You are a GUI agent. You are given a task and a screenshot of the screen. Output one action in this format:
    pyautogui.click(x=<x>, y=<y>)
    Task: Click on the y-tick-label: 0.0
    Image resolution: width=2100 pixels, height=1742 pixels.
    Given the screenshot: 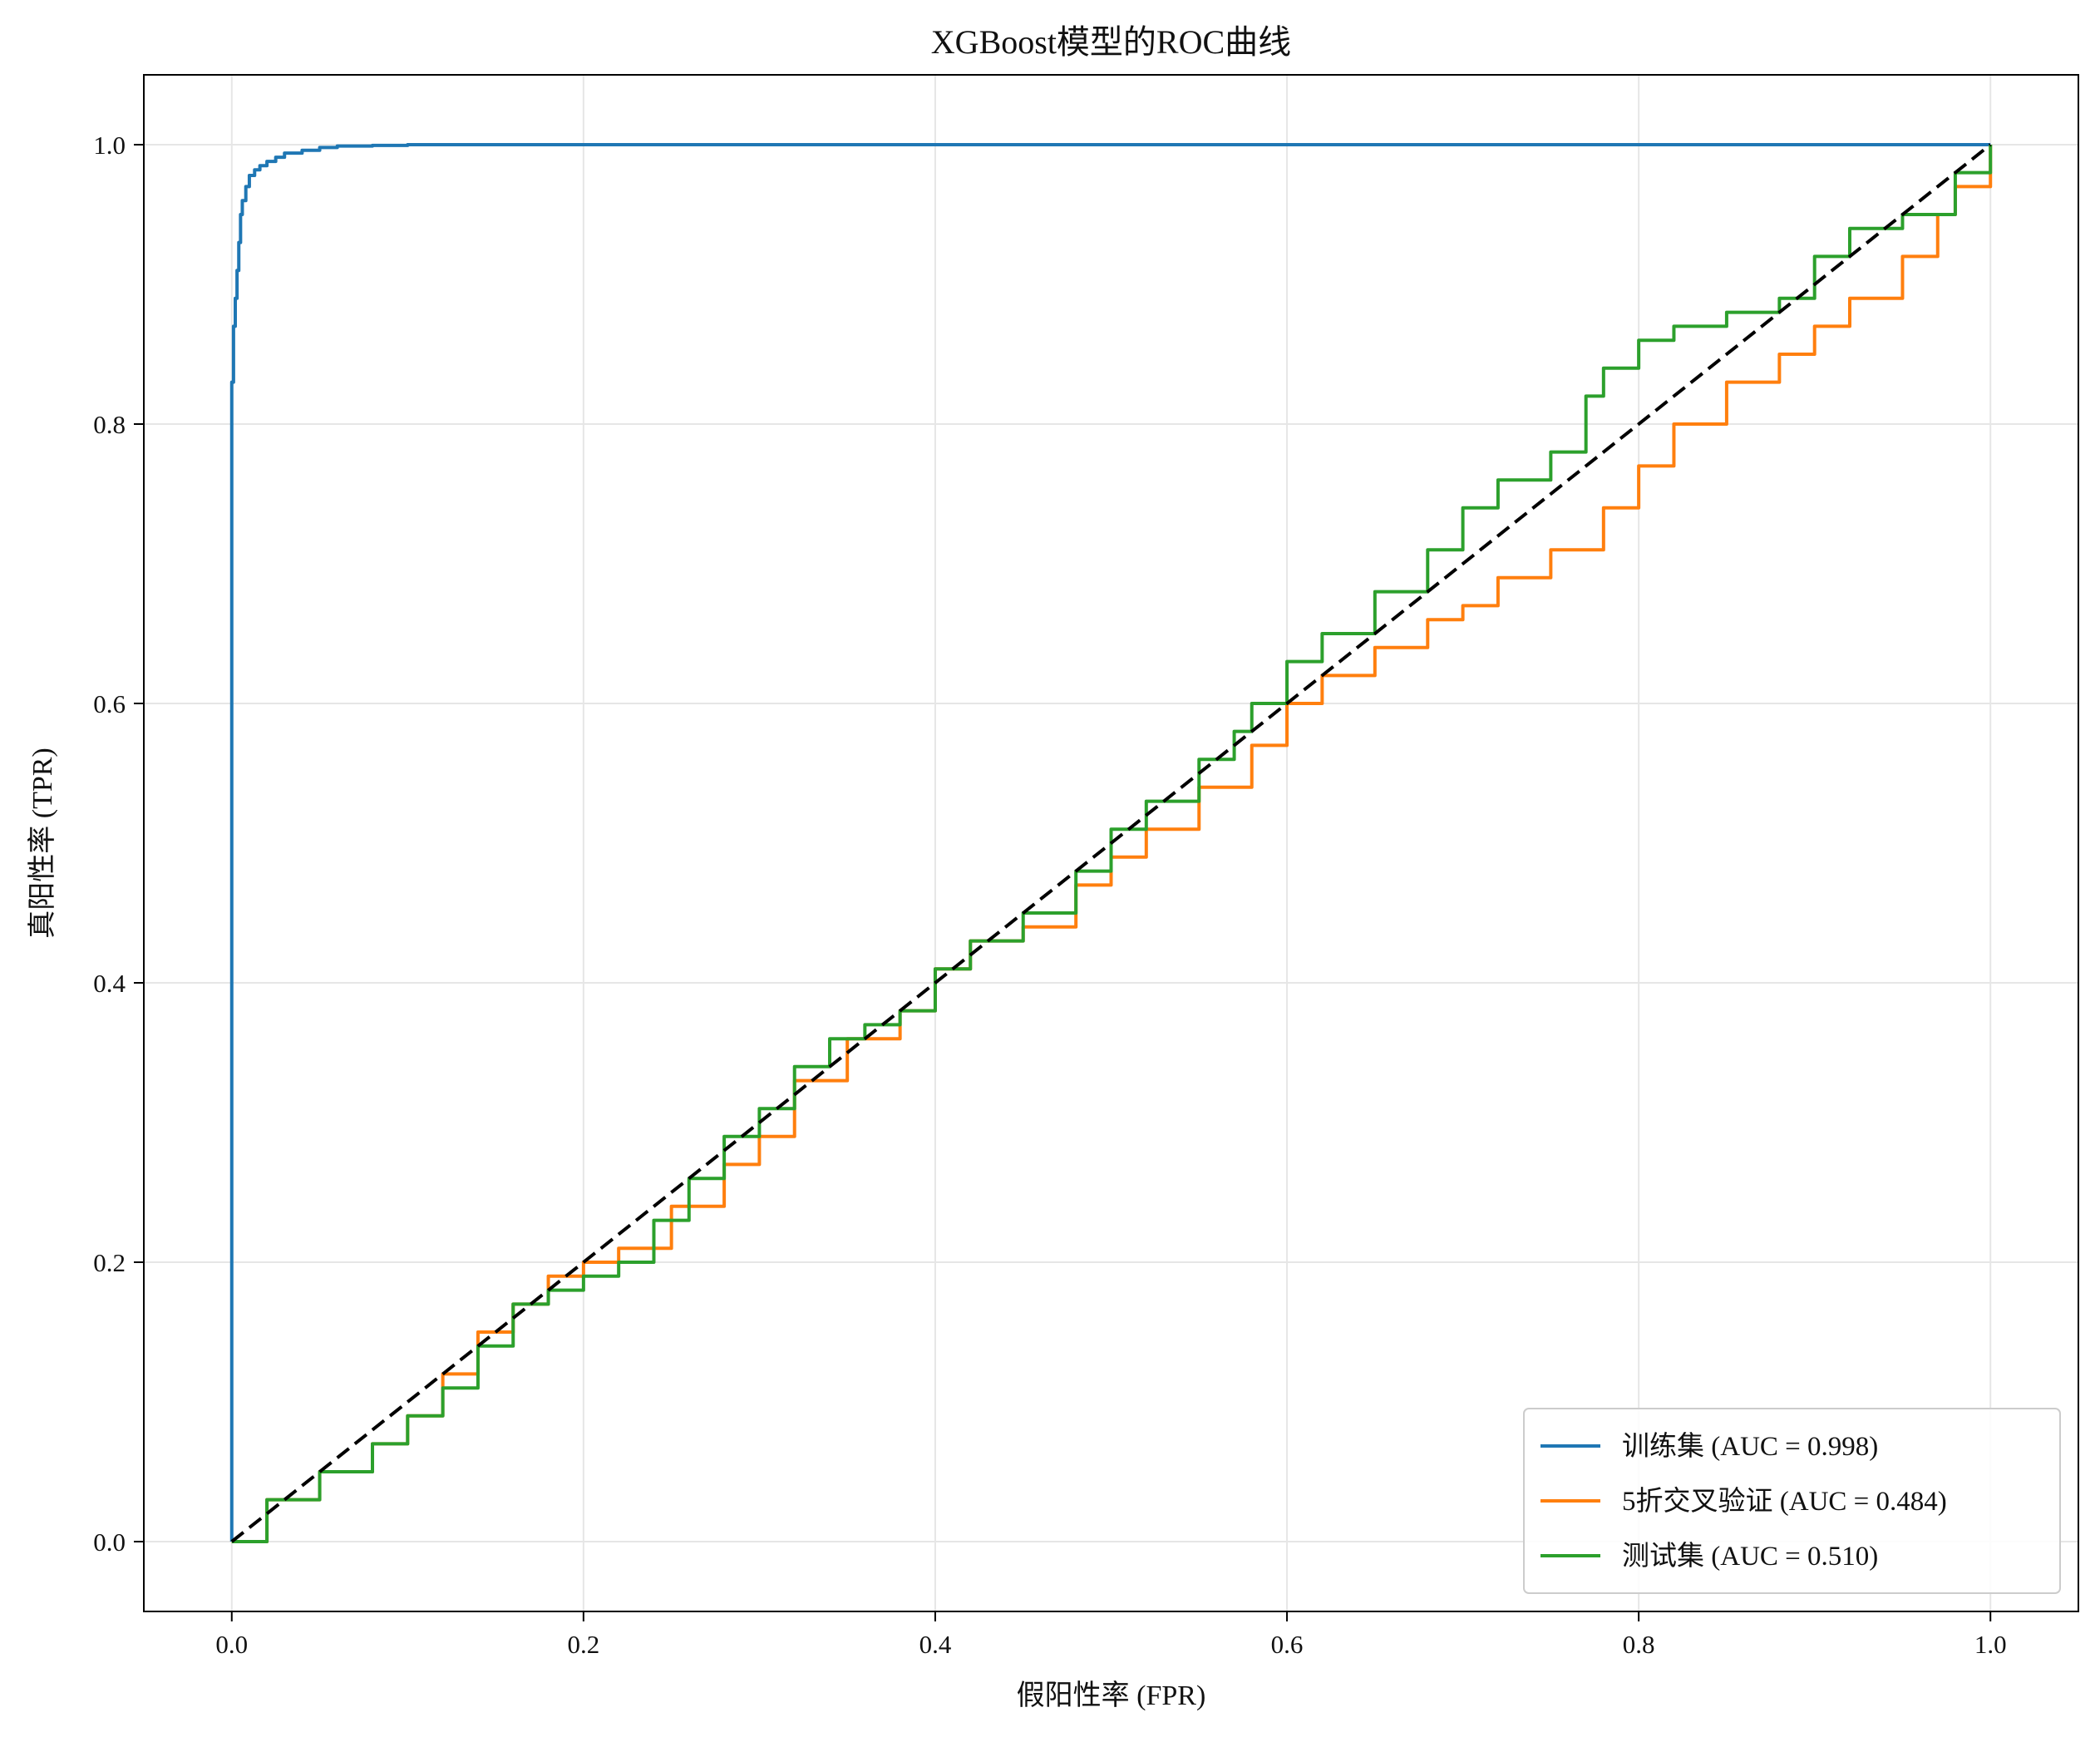 What is the action you would take?
    pyautogui.click(x=109, y=1542)
    